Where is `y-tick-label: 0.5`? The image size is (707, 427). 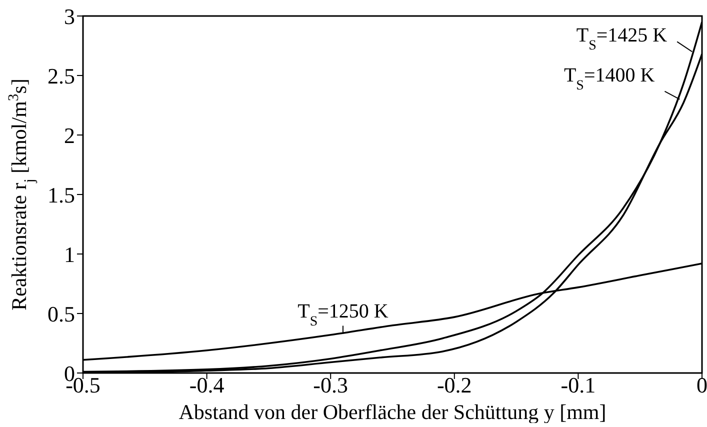 y-tick-label: 0.5 is located at coordinates (61, 313).